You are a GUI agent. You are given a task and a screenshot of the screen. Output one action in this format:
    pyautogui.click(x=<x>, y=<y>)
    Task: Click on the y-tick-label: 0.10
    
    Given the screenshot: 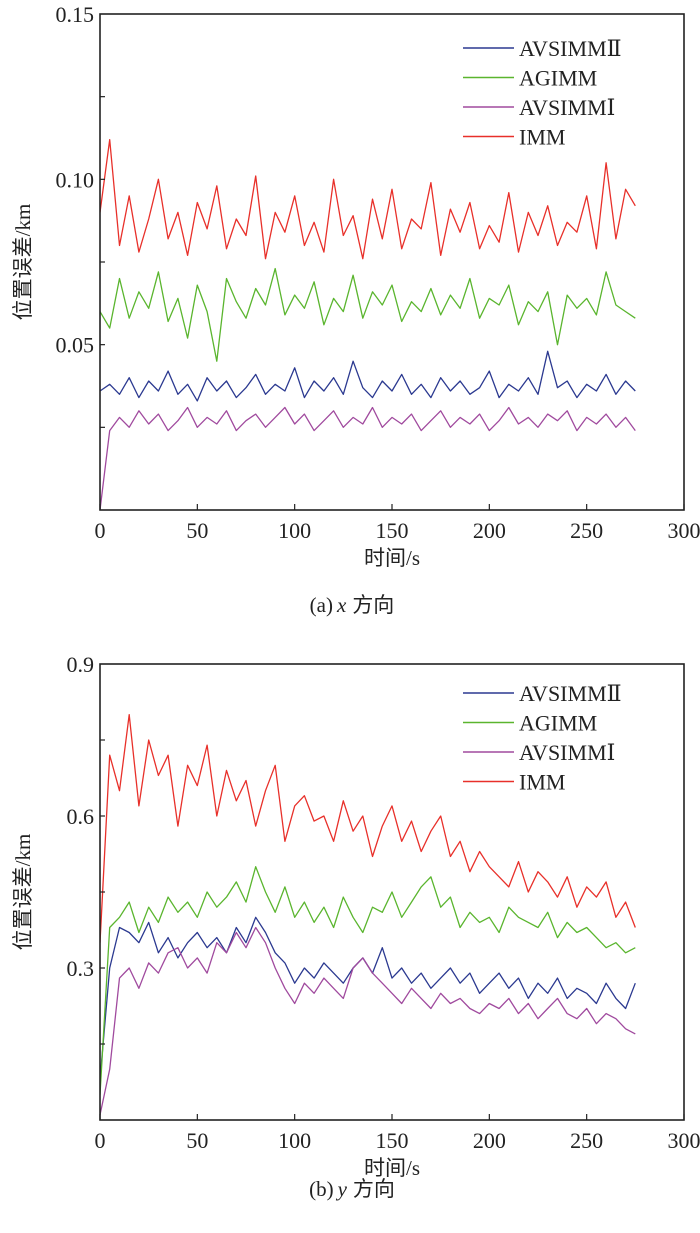 What is the action you would take?
    pyautogui.click(x=75, y=179)
    